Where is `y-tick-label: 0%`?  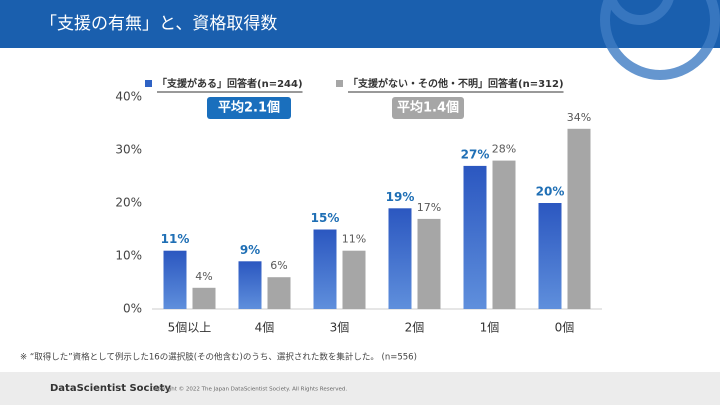
y-tick-label: 0% is located at coordinates (132, 309).